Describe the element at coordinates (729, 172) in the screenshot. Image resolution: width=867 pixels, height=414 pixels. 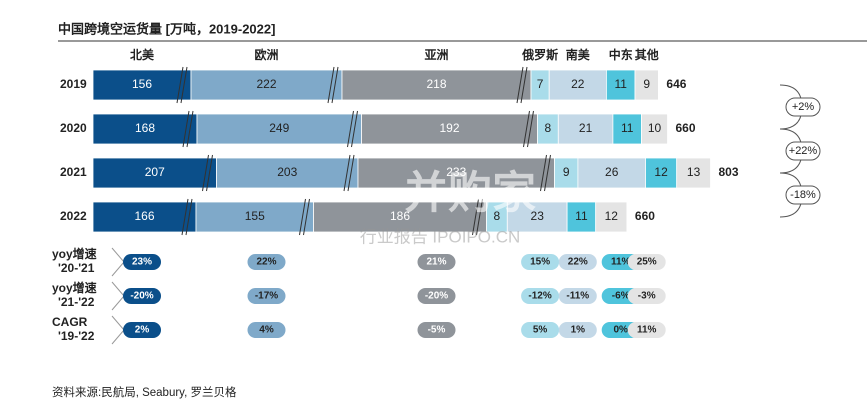
I see `total-label: 803` at that location.